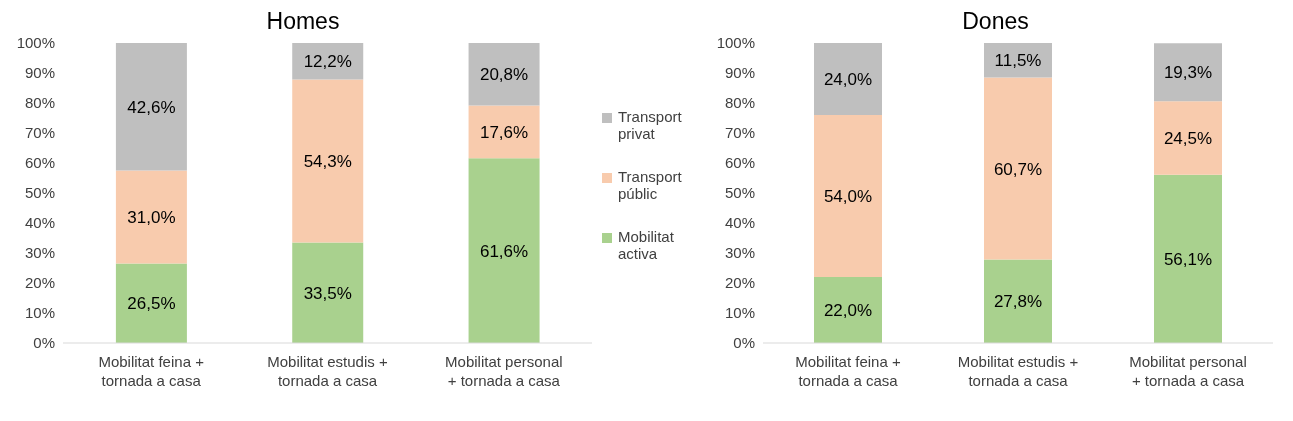 This screenshot has width=1293, height=421. I want to click on chart-title: Homes, so click(303, 21).